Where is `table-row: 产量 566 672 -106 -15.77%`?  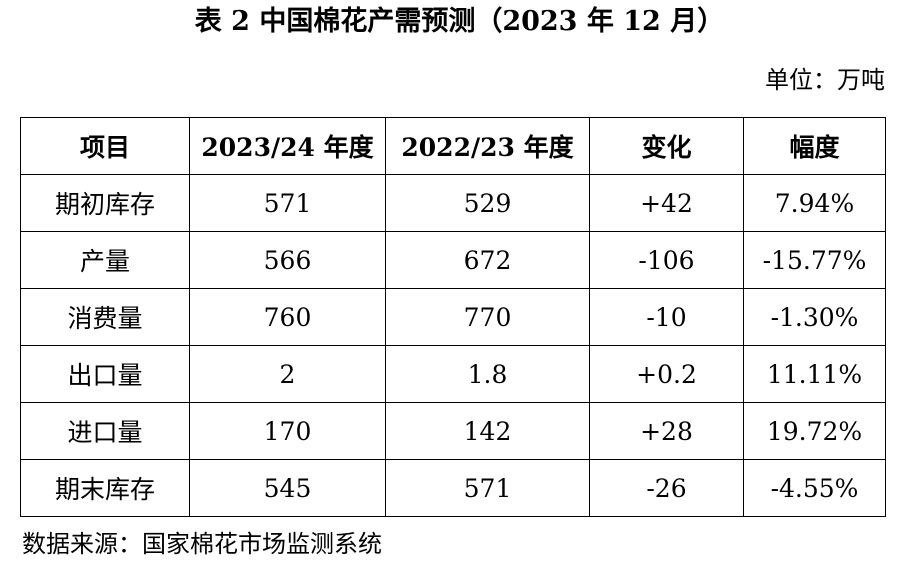
table-row: 产量 566 672 -106 -15.77% is located at coordinates (453, 260).